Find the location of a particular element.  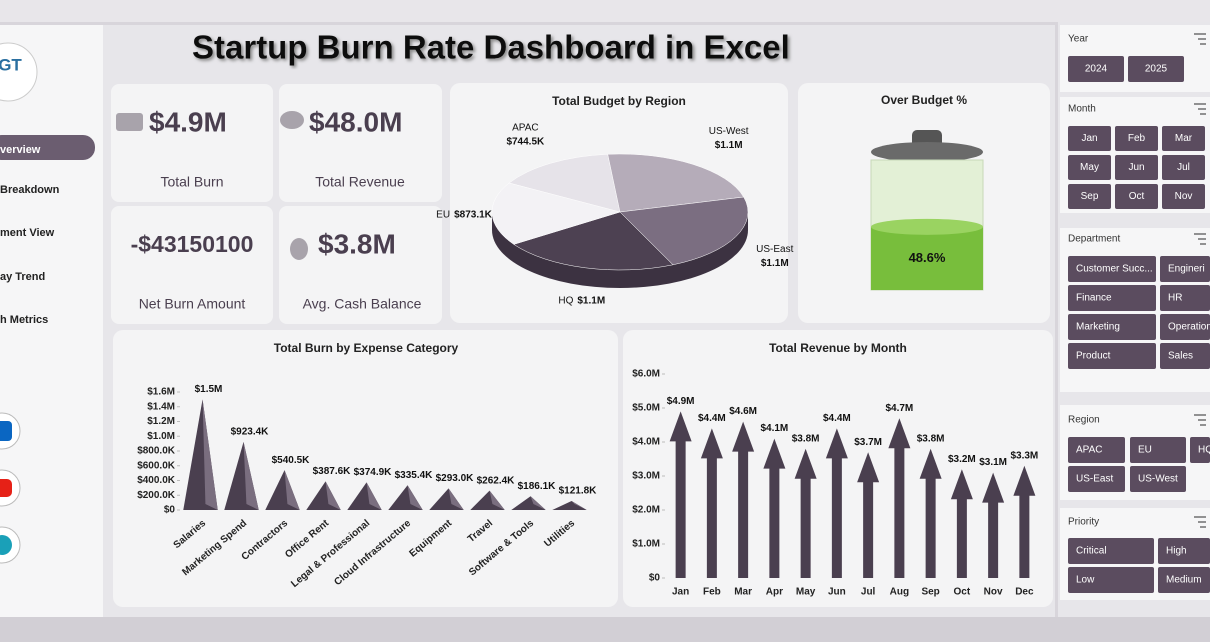

dashboard-title: Startup Burn Rate Dashboard in Excel is located at coordinates (491, 47).